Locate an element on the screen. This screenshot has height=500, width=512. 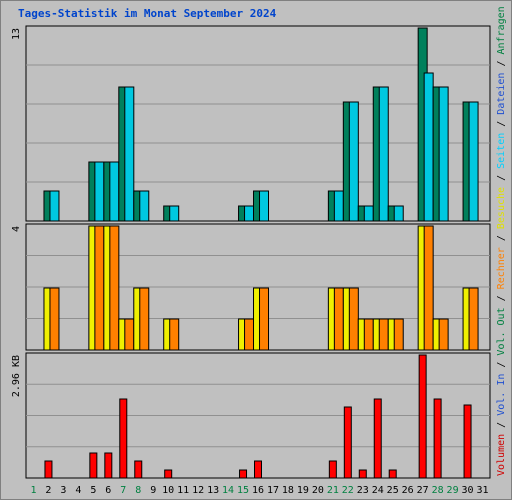
x-tick-day-7: 7 is located at coordinates (123, 490).